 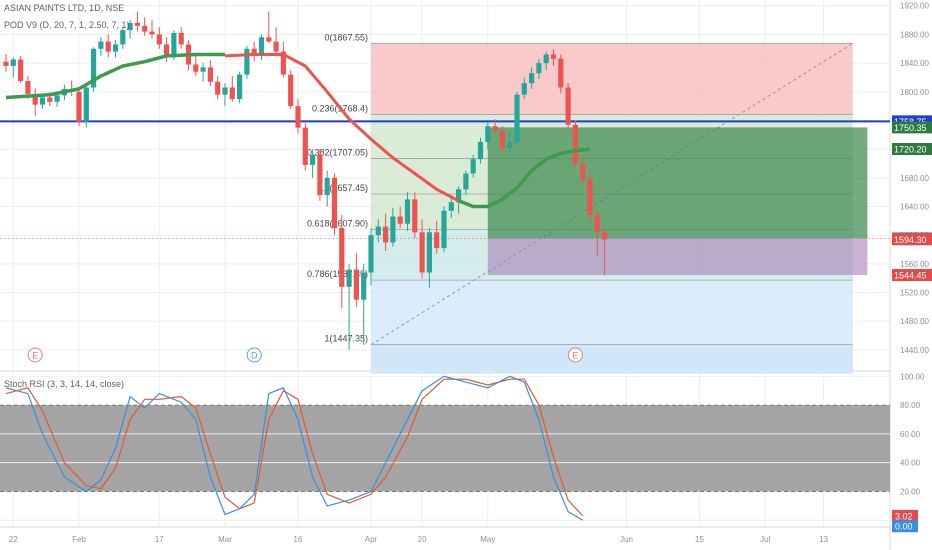 I want to click on price-tick-label: 1920.00, so click(x=914, y=6).